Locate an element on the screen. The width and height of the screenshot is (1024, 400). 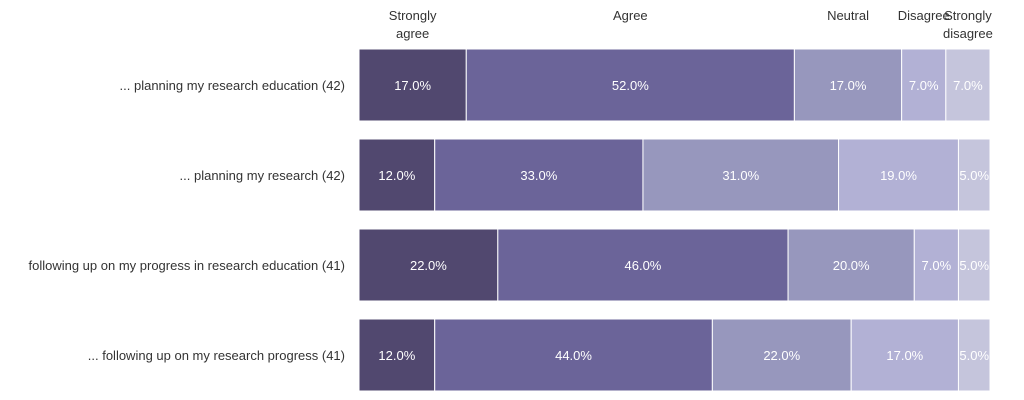
row-label: ... planning my research education (42) is located at coordinates (232, 85).